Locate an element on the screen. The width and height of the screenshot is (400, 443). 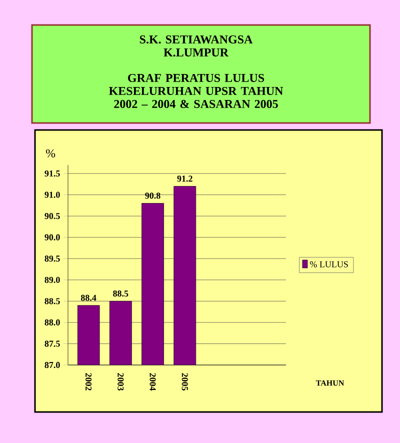
x-tick-label: 2003 is located at coordinates (121, 381).